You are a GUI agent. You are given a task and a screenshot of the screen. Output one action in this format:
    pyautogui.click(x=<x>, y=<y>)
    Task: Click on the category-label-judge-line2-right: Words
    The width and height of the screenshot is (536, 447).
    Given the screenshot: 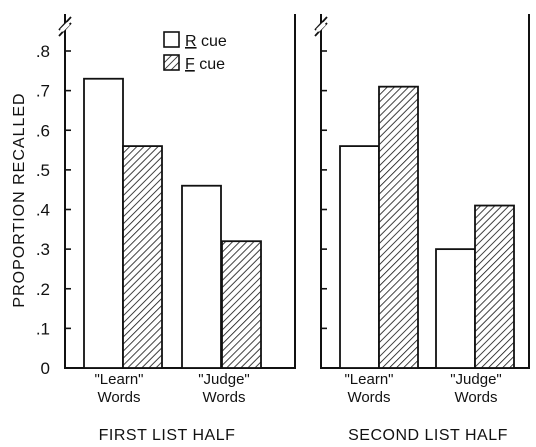 What is the action you would take?
    pyautogui.click(x=475, y=397)
    